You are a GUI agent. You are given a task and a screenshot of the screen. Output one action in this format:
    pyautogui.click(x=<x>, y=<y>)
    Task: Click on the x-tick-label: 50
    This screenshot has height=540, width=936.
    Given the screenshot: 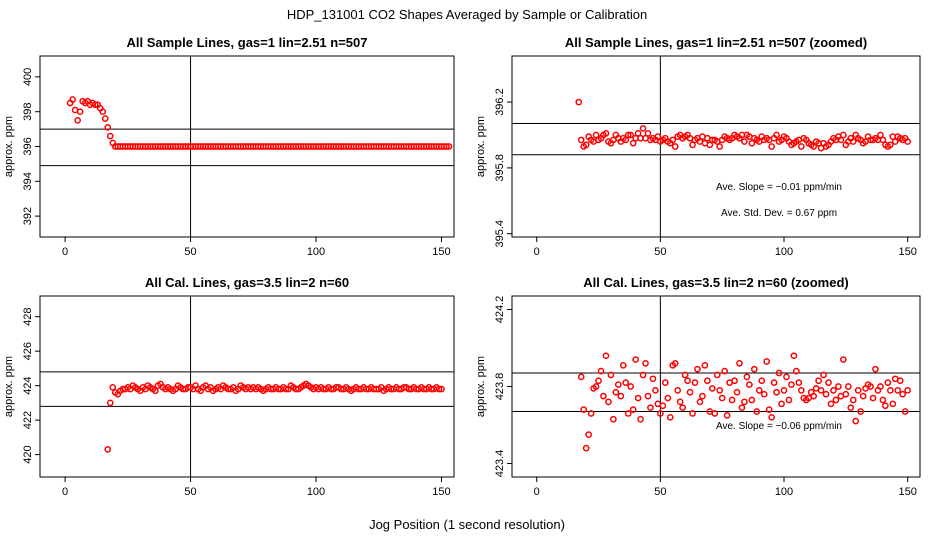 What is the action you would take?
    pyautogui.click(x=660, y=492)
    